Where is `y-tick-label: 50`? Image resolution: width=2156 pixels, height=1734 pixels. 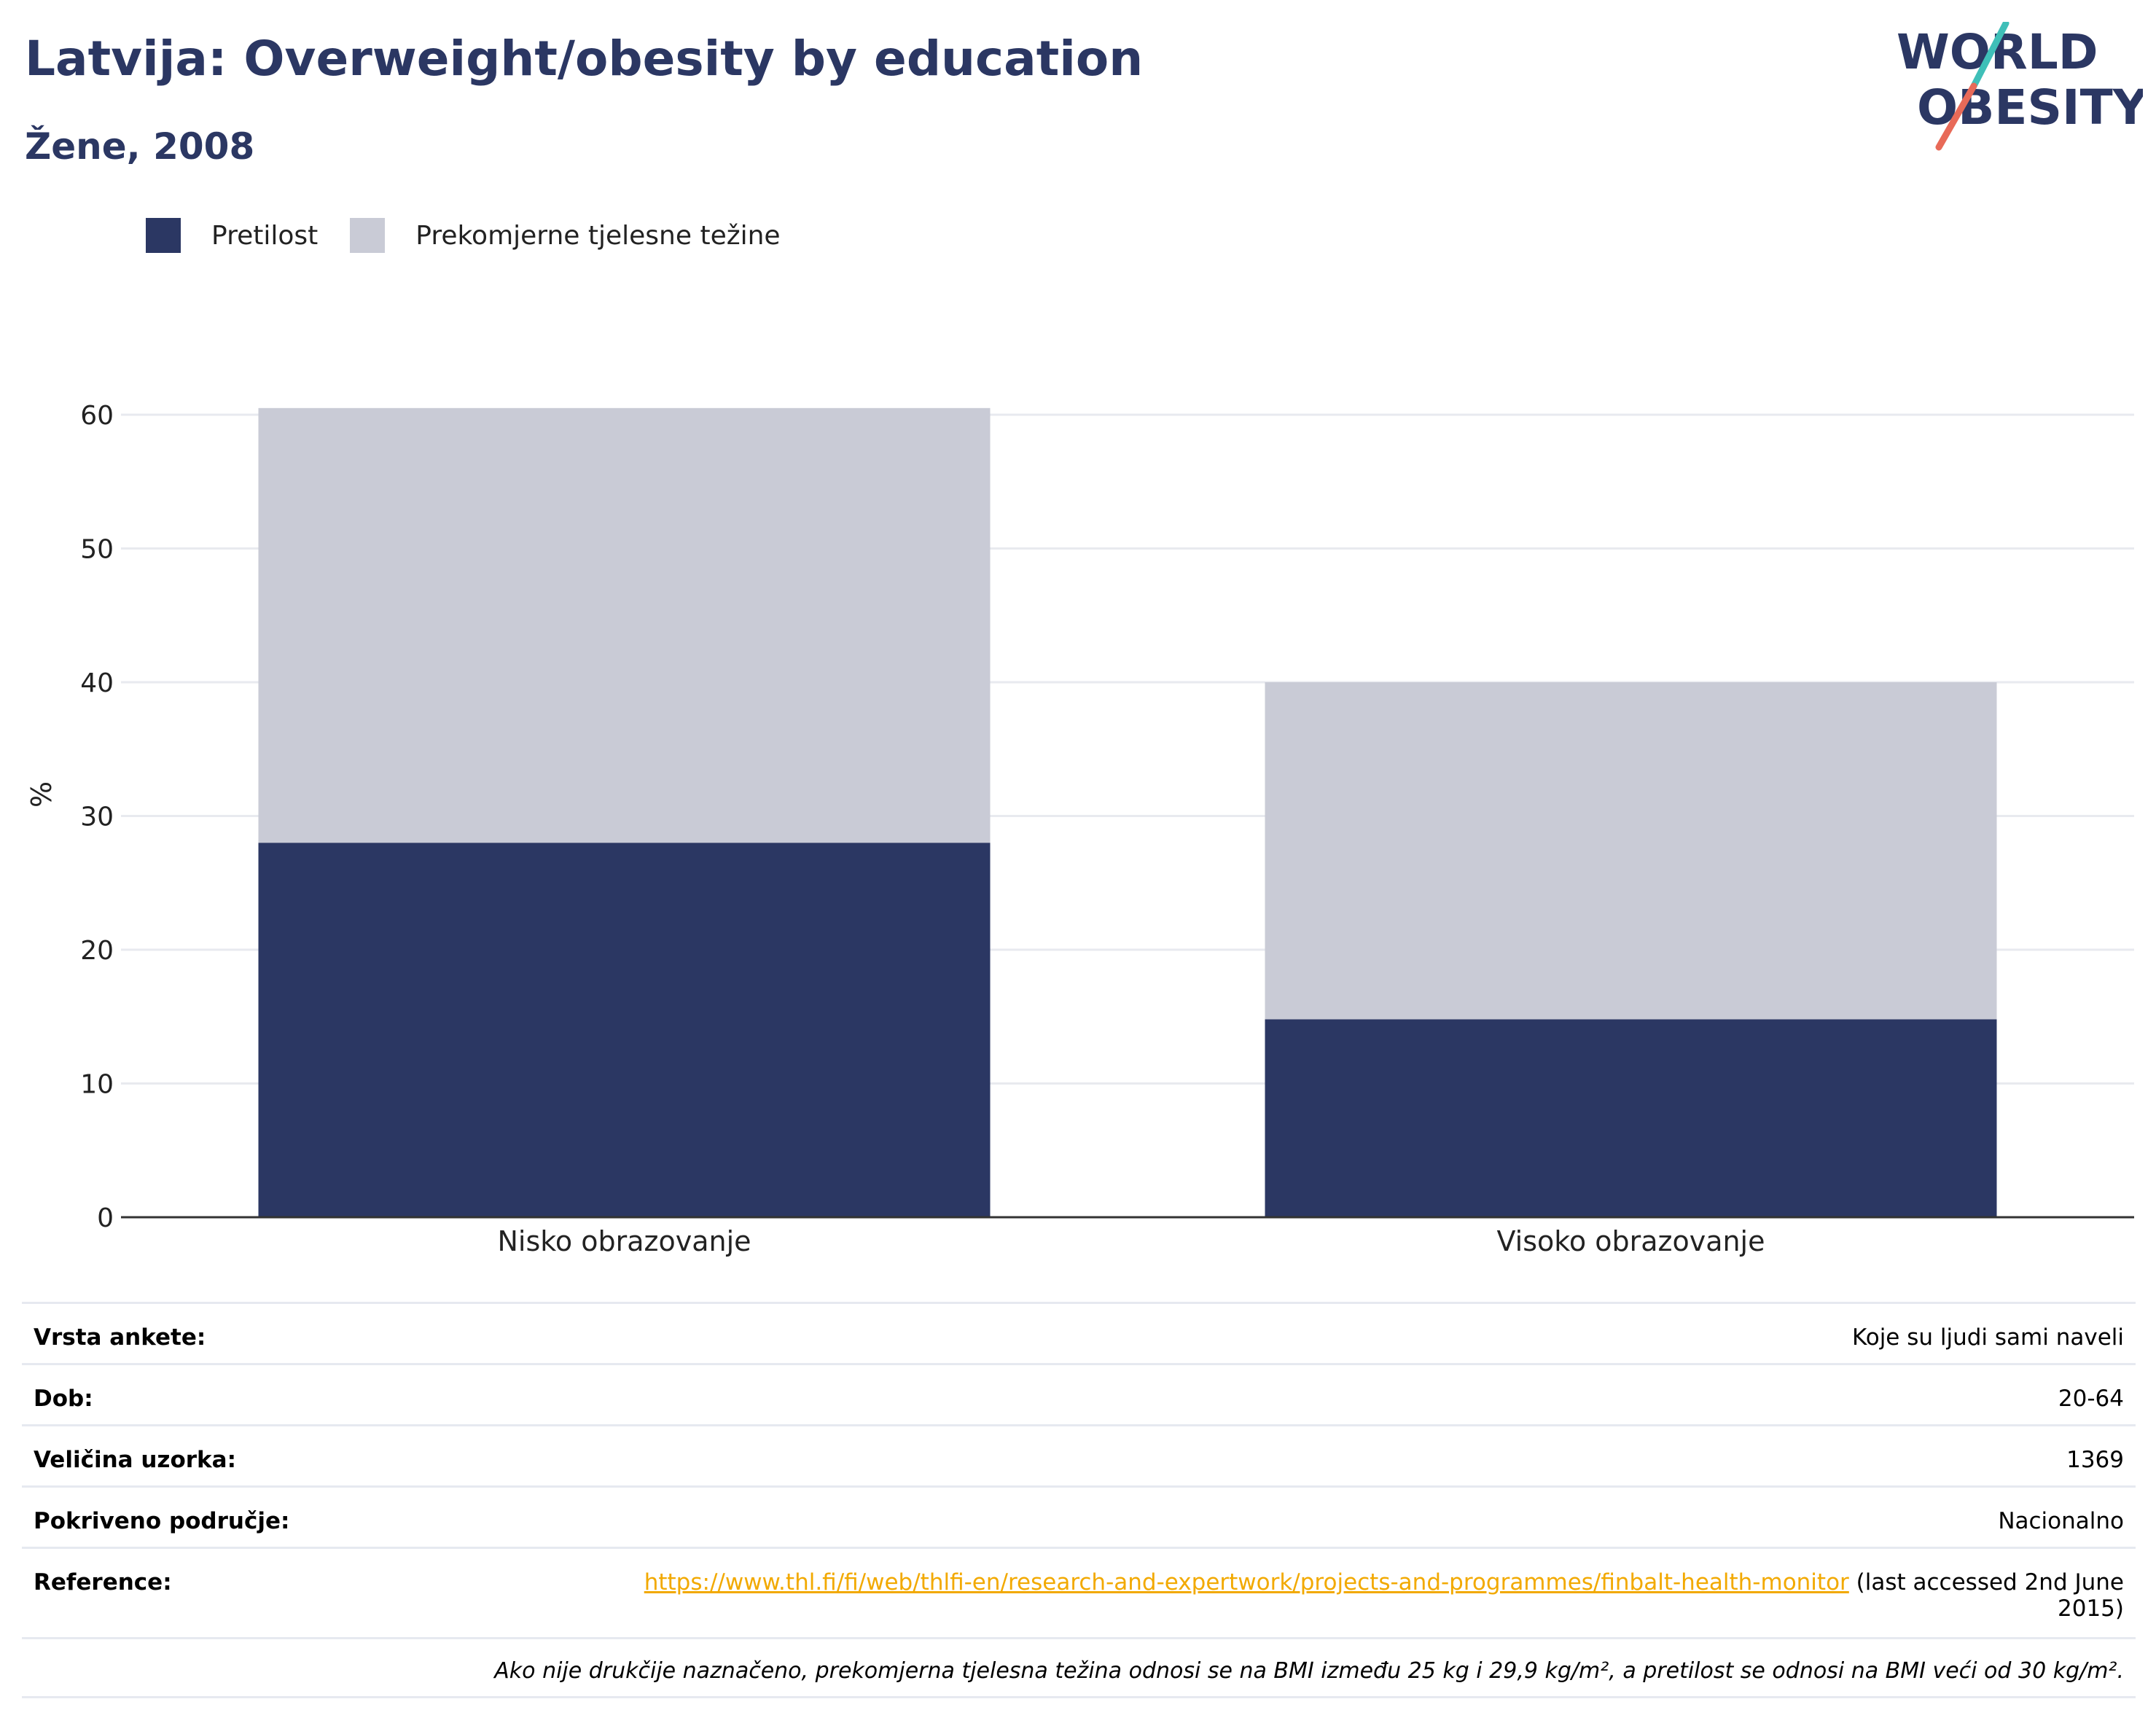
y-tick-label: 50 is located at coordinates (97, 550).